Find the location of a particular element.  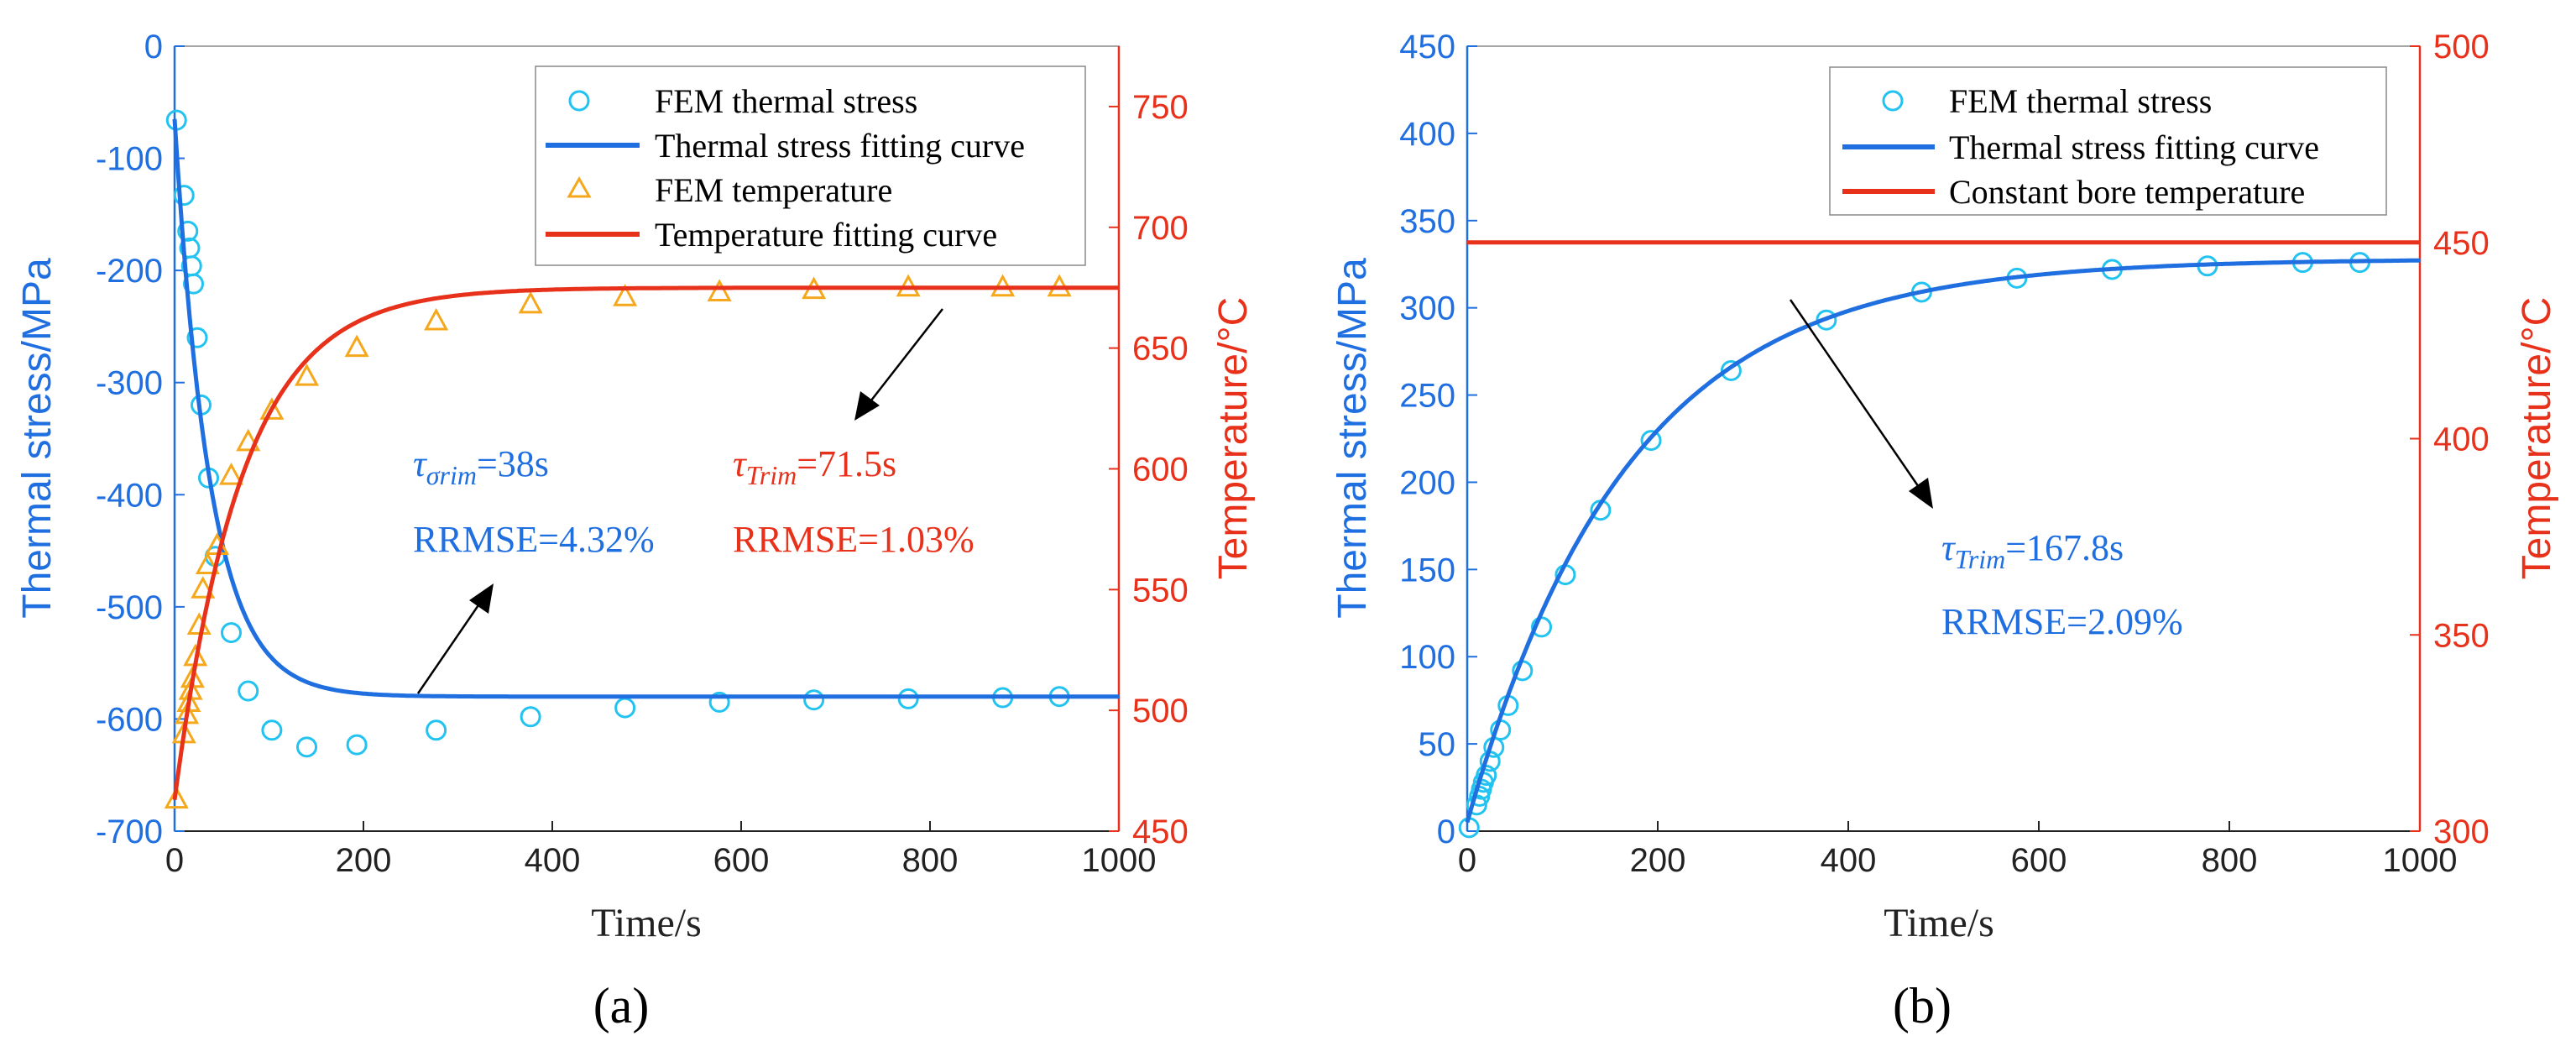

left-tick-label: 450 is located at coordinates (1427, 47).